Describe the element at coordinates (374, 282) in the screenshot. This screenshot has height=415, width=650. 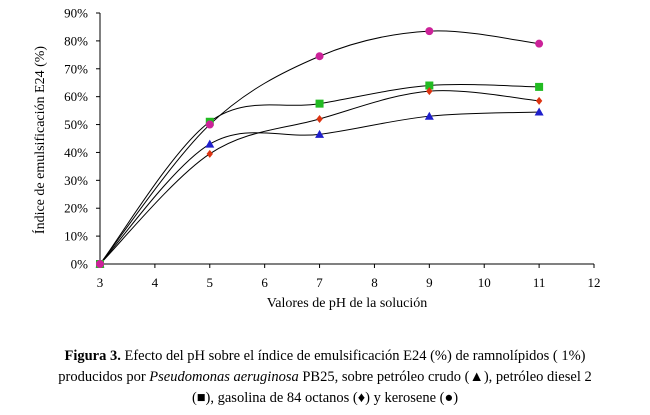
I see `x-tick-label: 8` at that location.